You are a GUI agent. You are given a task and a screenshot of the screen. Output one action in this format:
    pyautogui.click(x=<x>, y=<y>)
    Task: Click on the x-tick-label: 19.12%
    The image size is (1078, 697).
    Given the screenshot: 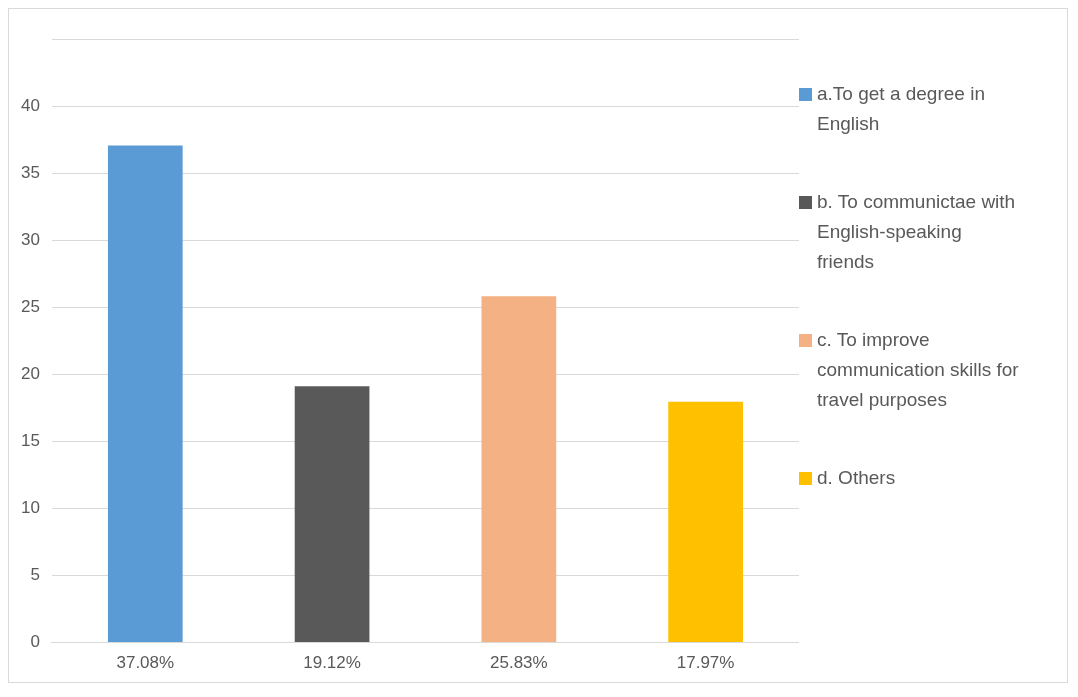 What is the action you would take?
    pyautogui.click(x=332, y=663)
    